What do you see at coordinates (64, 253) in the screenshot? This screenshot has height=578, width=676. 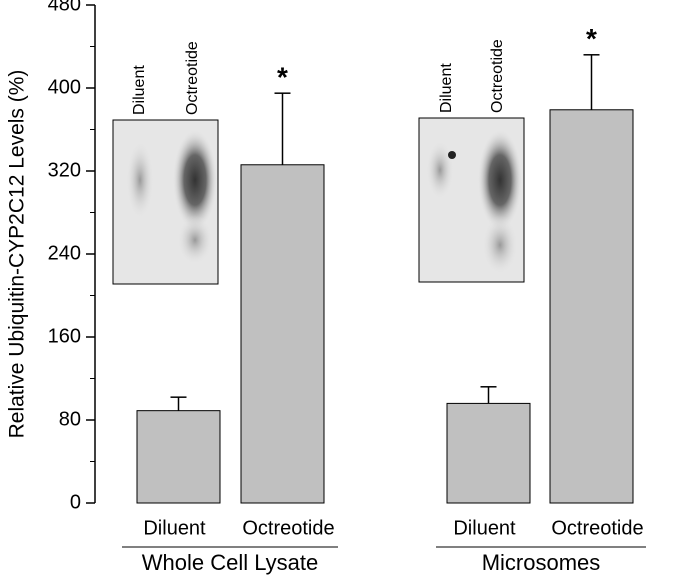 I see `y-tick-label: 240` at bounding box center [64, 253].